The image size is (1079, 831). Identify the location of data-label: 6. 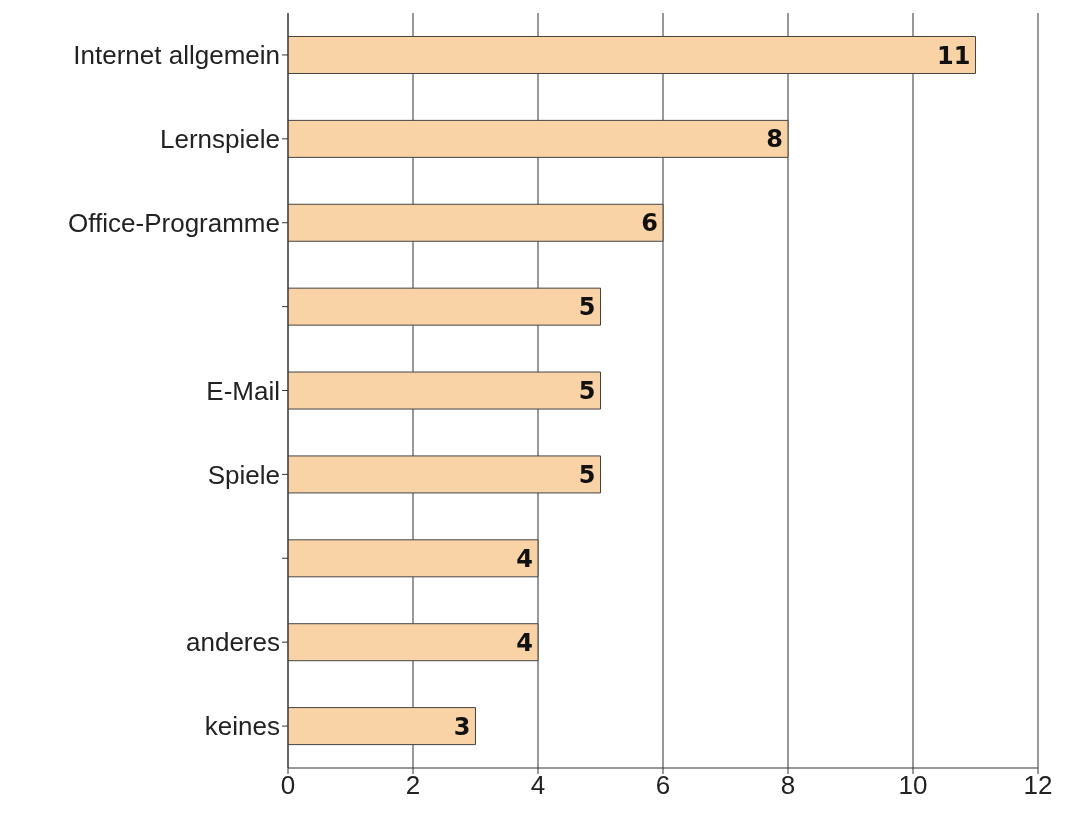
(649, 223).